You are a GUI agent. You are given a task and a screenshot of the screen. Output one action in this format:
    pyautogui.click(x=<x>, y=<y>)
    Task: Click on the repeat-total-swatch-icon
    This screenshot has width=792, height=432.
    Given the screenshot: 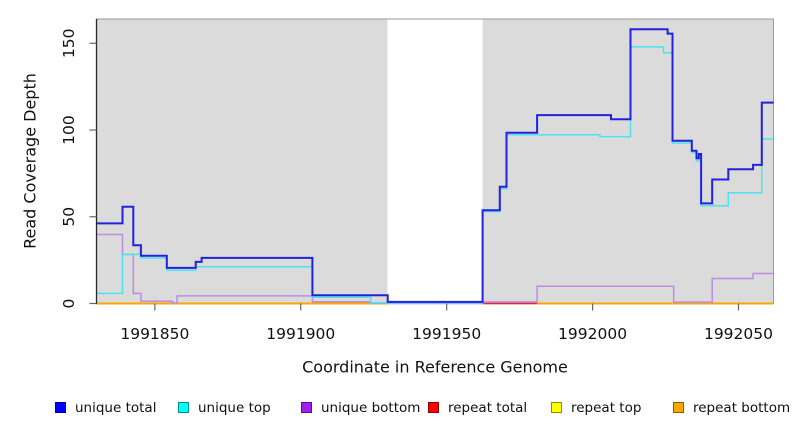 What is the action you would take?
    pyautogui.click(x=433, y=407)
    